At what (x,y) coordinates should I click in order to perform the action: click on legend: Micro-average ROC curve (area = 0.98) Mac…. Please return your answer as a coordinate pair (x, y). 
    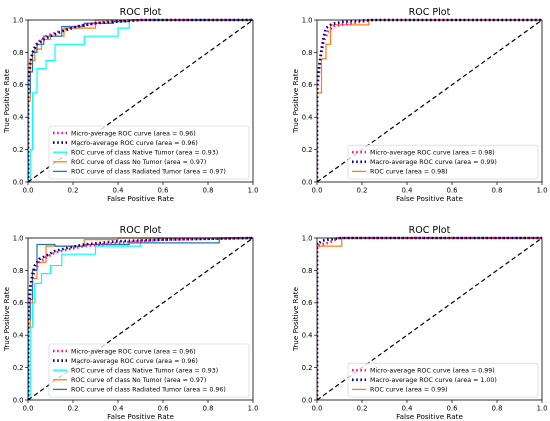
    Looking at the image, I should click on (443, 162).